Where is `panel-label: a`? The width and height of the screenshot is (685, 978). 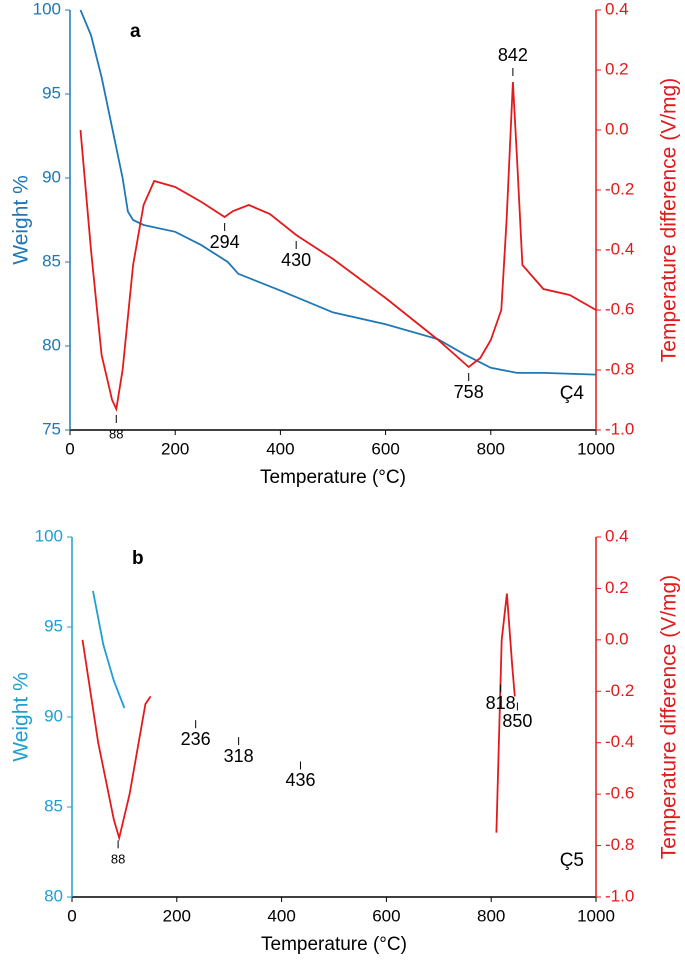 panel-label: a is located at coordinates (135, 31).